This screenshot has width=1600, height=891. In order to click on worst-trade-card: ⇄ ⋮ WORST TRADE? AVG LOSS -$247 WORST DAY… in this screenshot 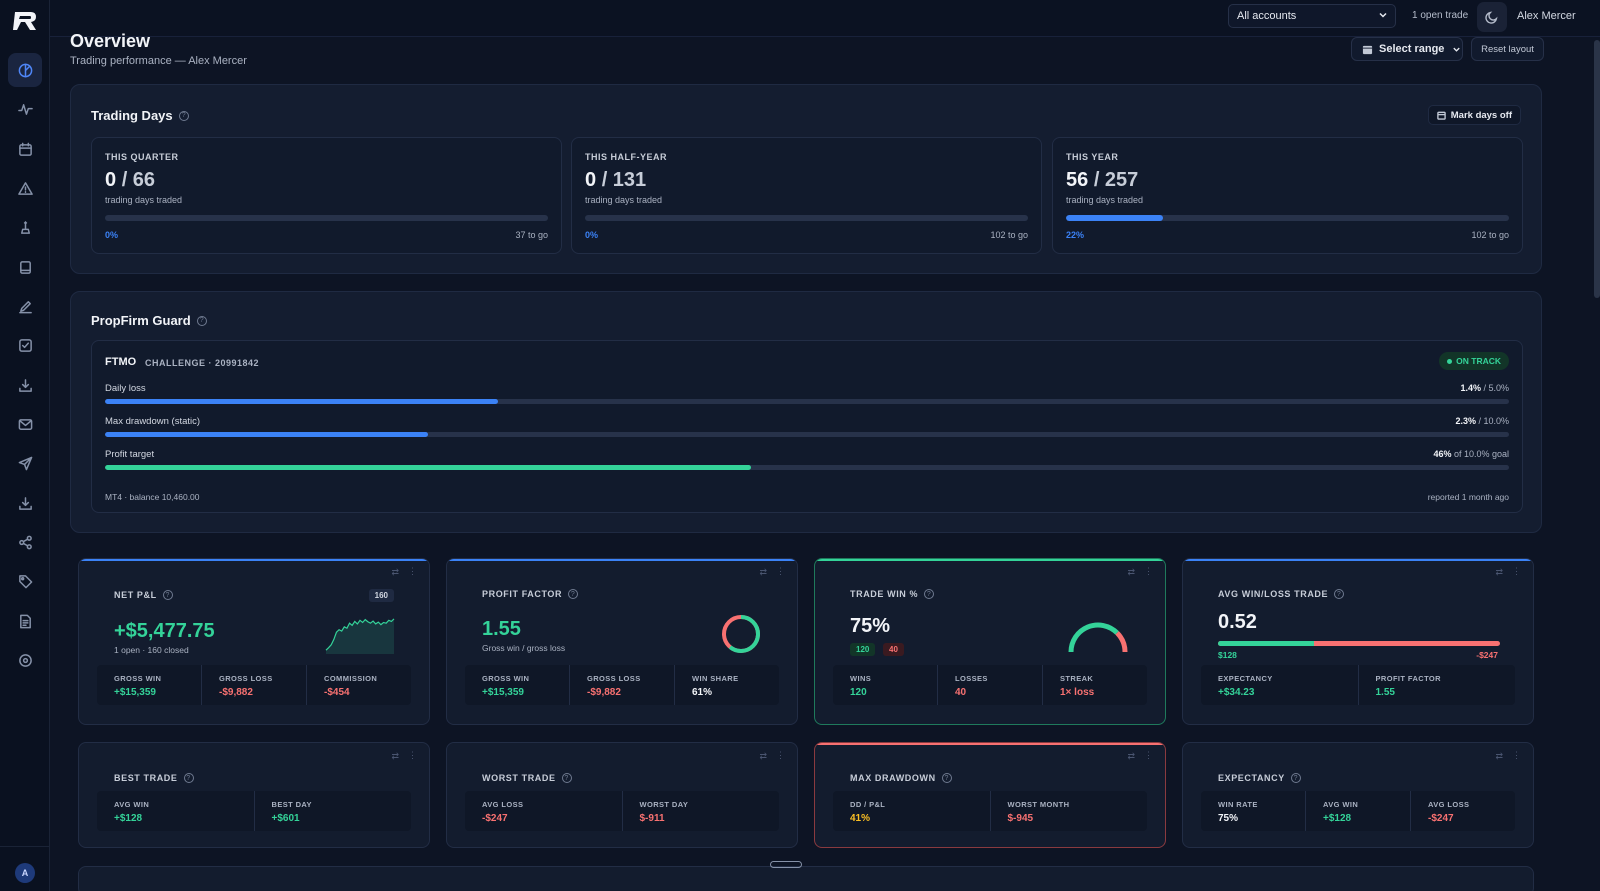, I will do `click(622, 795)`.